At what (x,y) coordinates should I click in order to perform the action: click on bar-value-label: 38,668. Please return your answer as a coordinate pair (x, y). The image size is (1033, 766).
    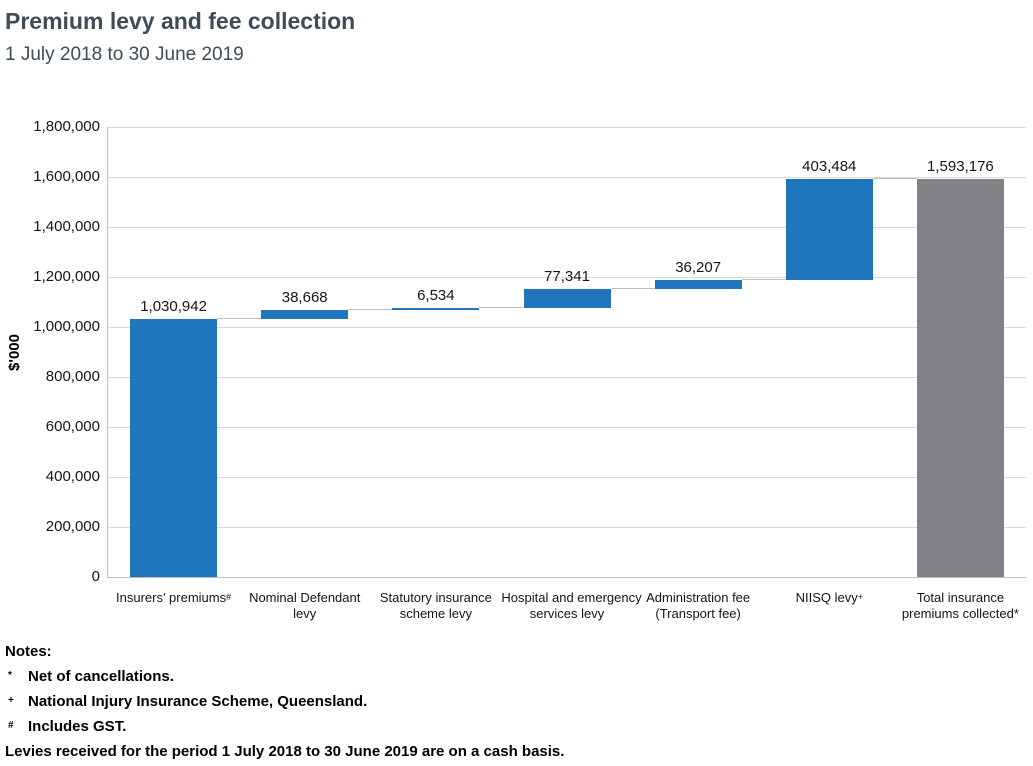
    Looking at the image, I should click on (304, 297).